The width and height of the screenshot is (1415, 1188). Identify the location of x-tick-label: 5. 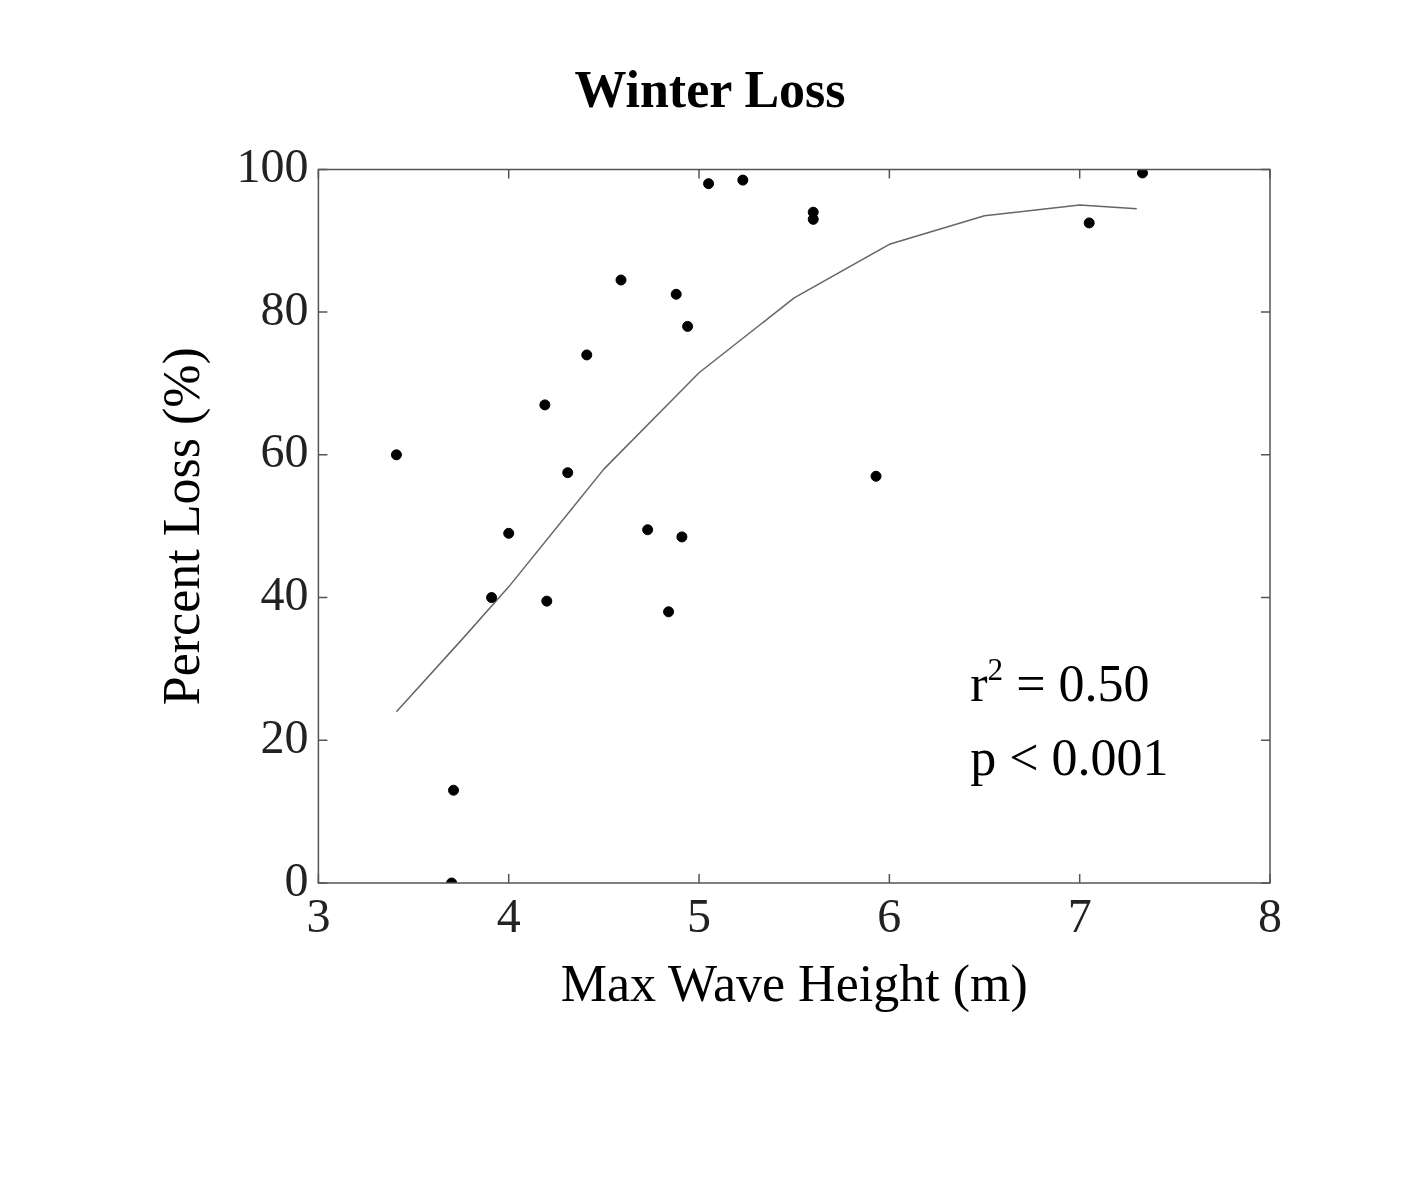
(699, 916).